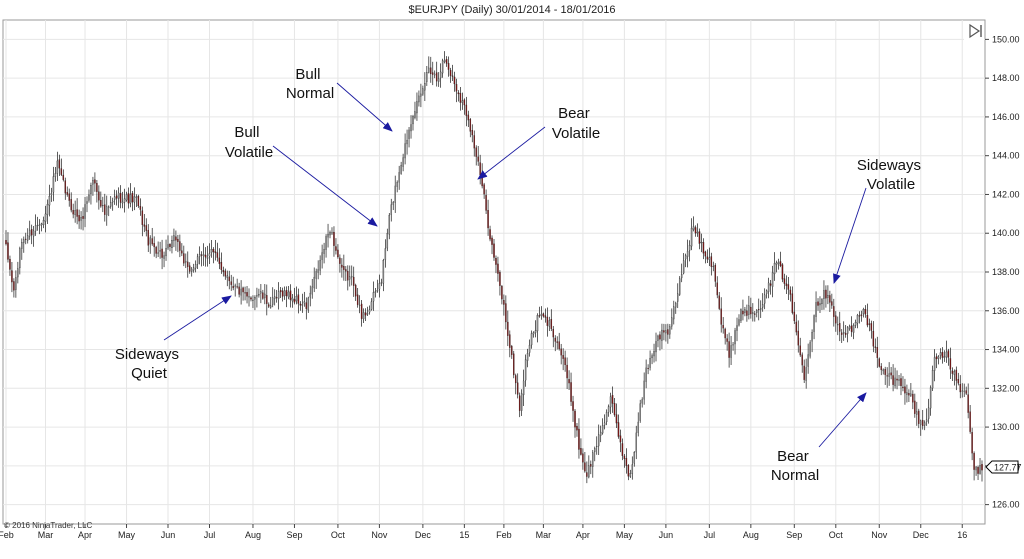  Describe the element at coordinates (1006, 350) in the screenshot. I see `y-tick-label: 134.00` at that location.